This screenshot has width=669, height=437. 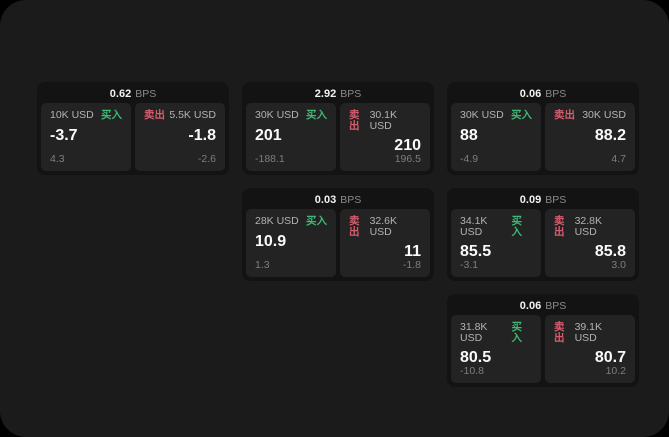 What do you see at coordinates (206, 158) in the screenshot?
I see `sell-change: -2.6` at bounding box center [206, 158].